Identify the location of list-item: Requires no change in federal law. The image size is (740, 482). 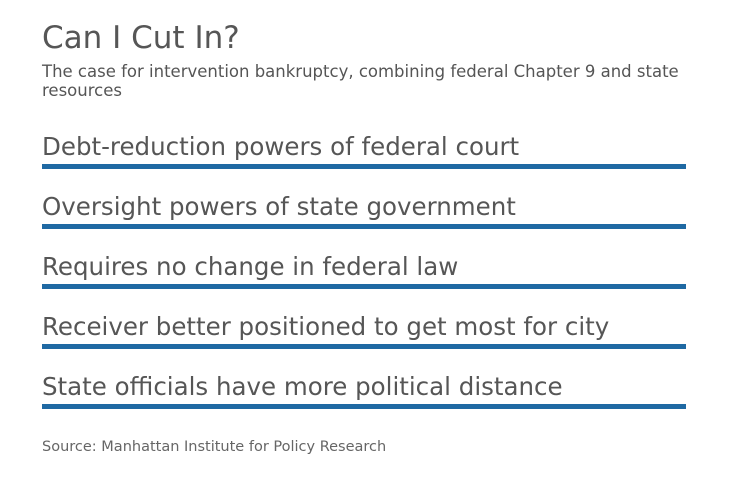
(364, 280).